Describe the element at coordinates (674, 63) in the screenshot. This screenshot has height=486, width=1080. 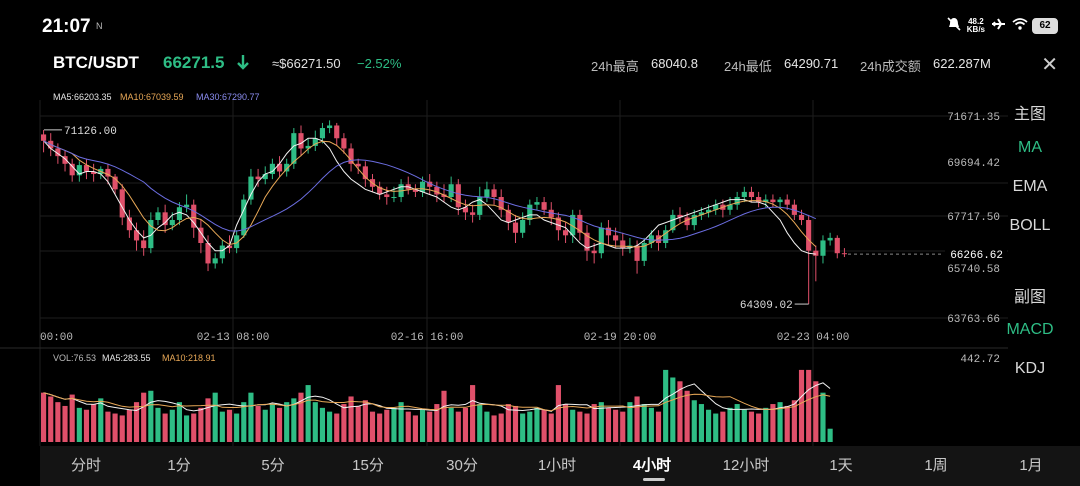
I see `high-value: 68040.8` at that location.